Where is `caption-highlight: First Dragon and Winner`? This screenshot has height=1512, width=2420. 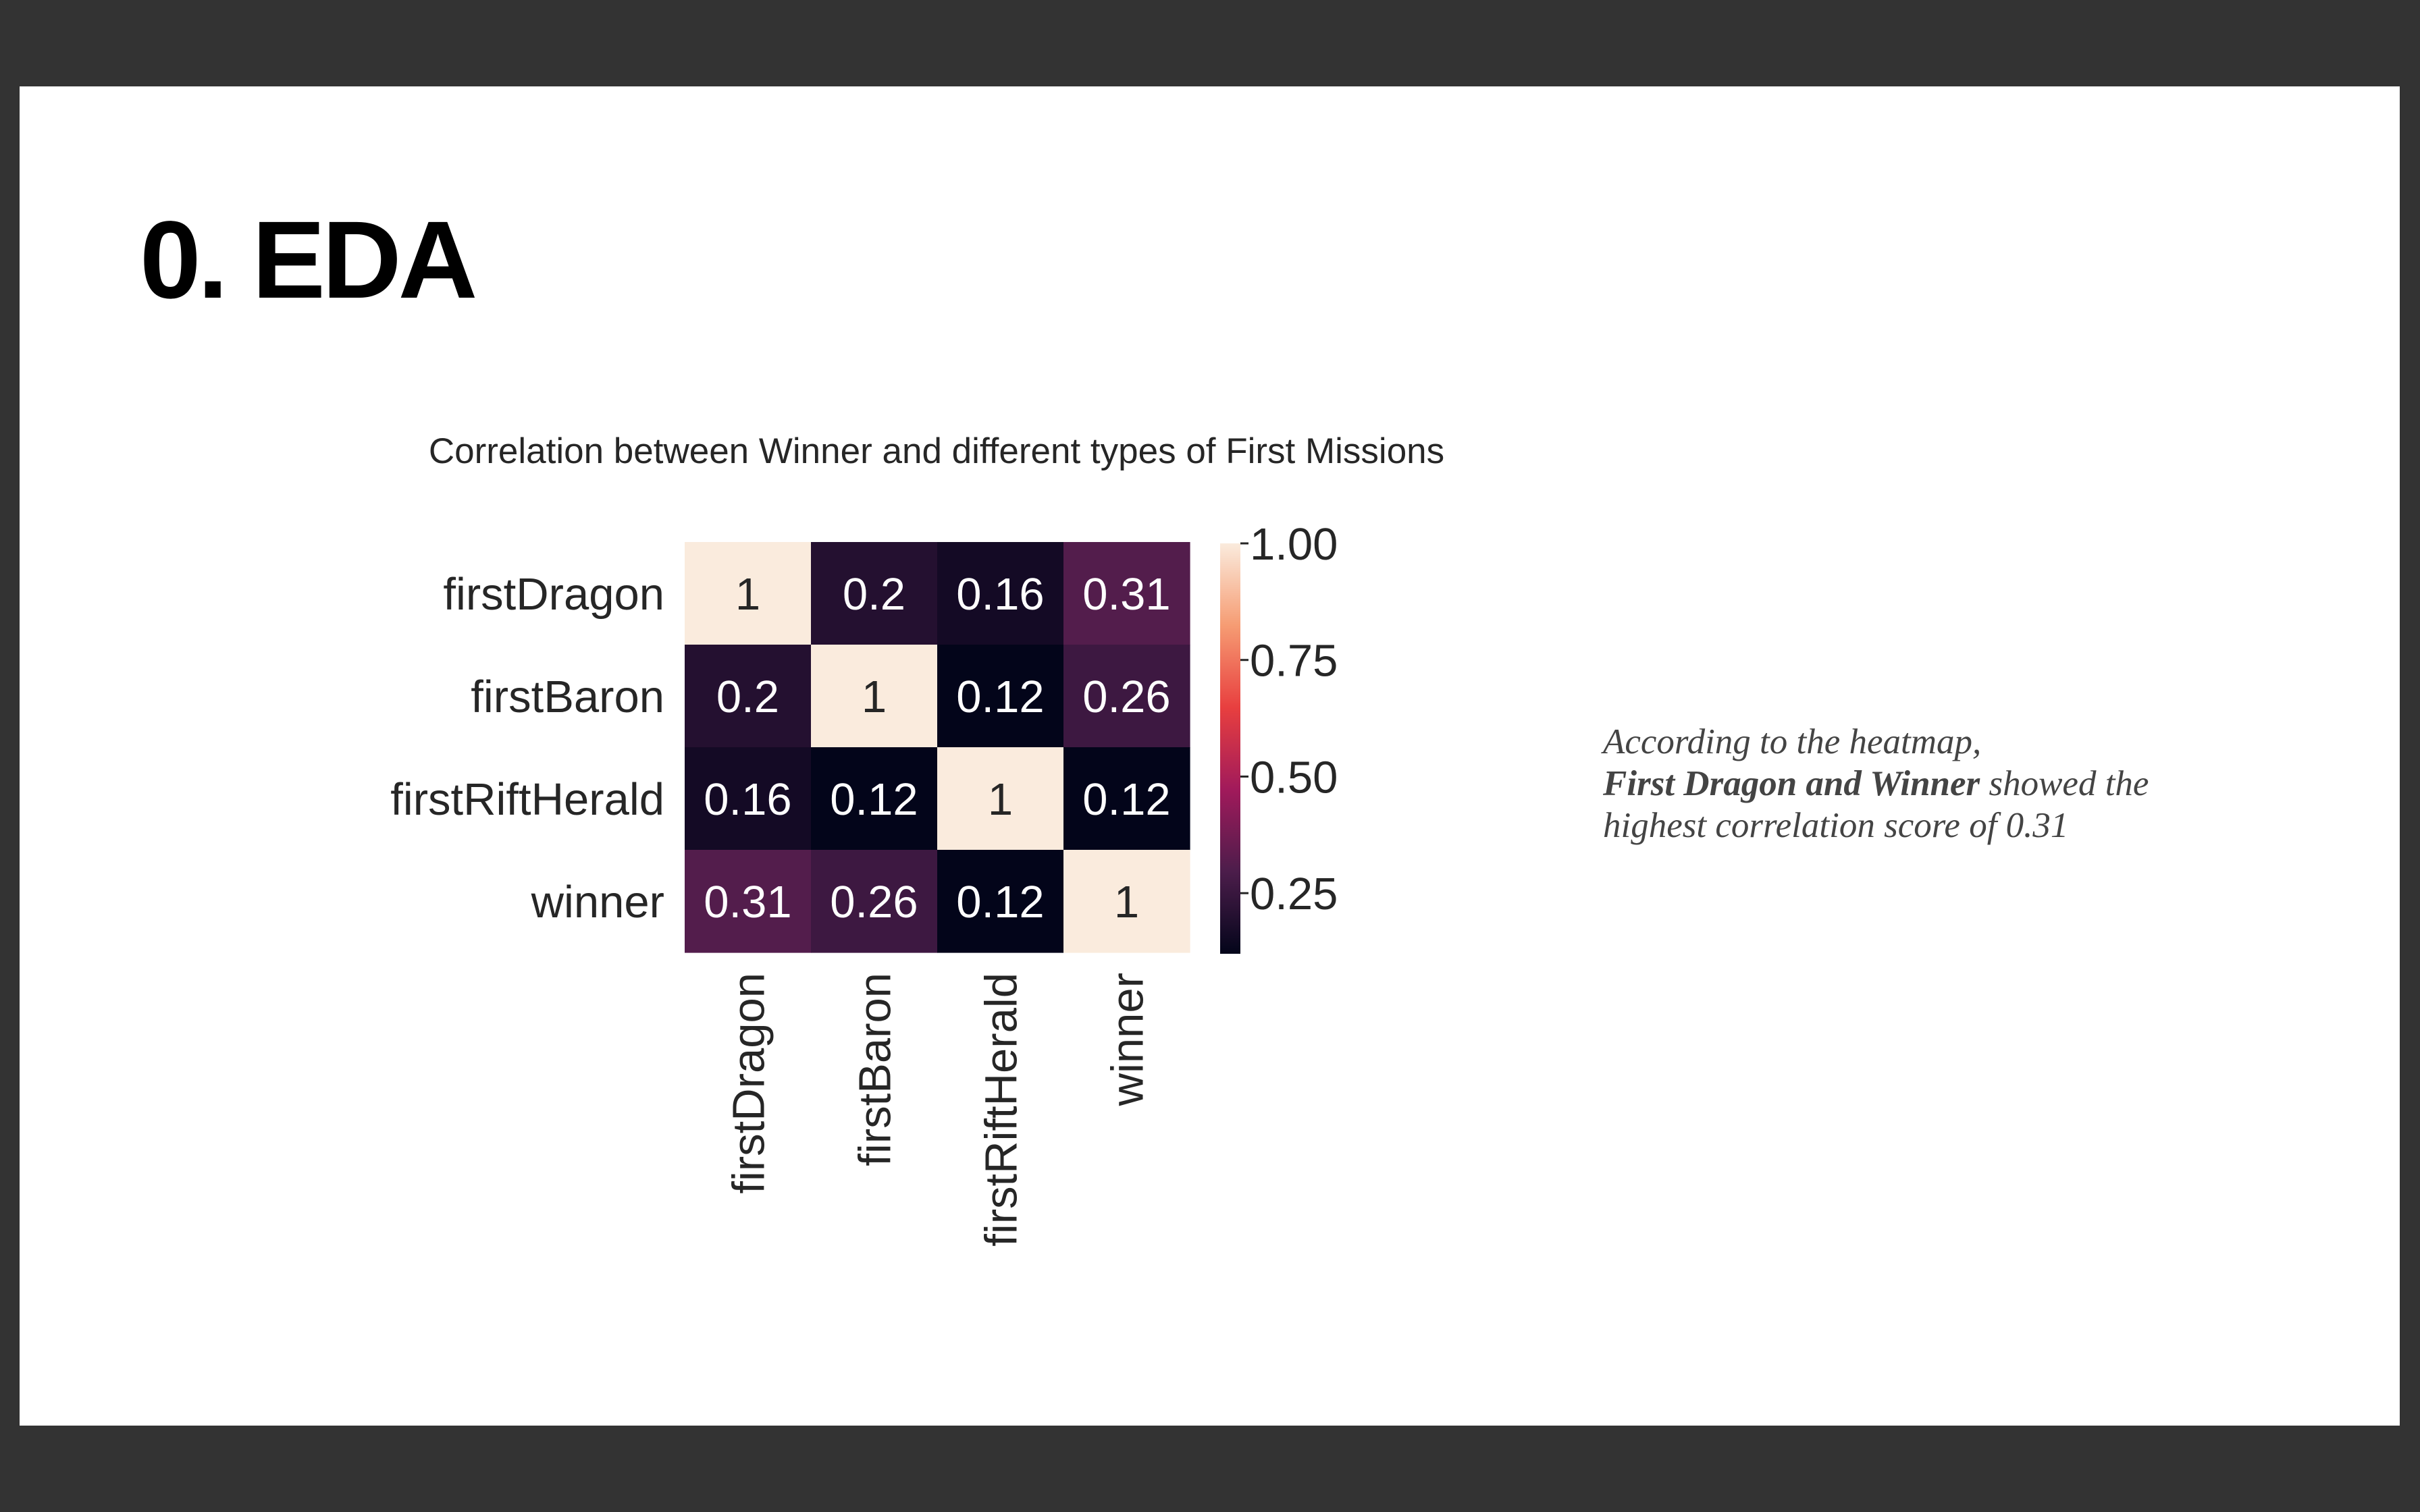
caption-highlight: First Dragon and Winner is located at coordinates (1791, 783).